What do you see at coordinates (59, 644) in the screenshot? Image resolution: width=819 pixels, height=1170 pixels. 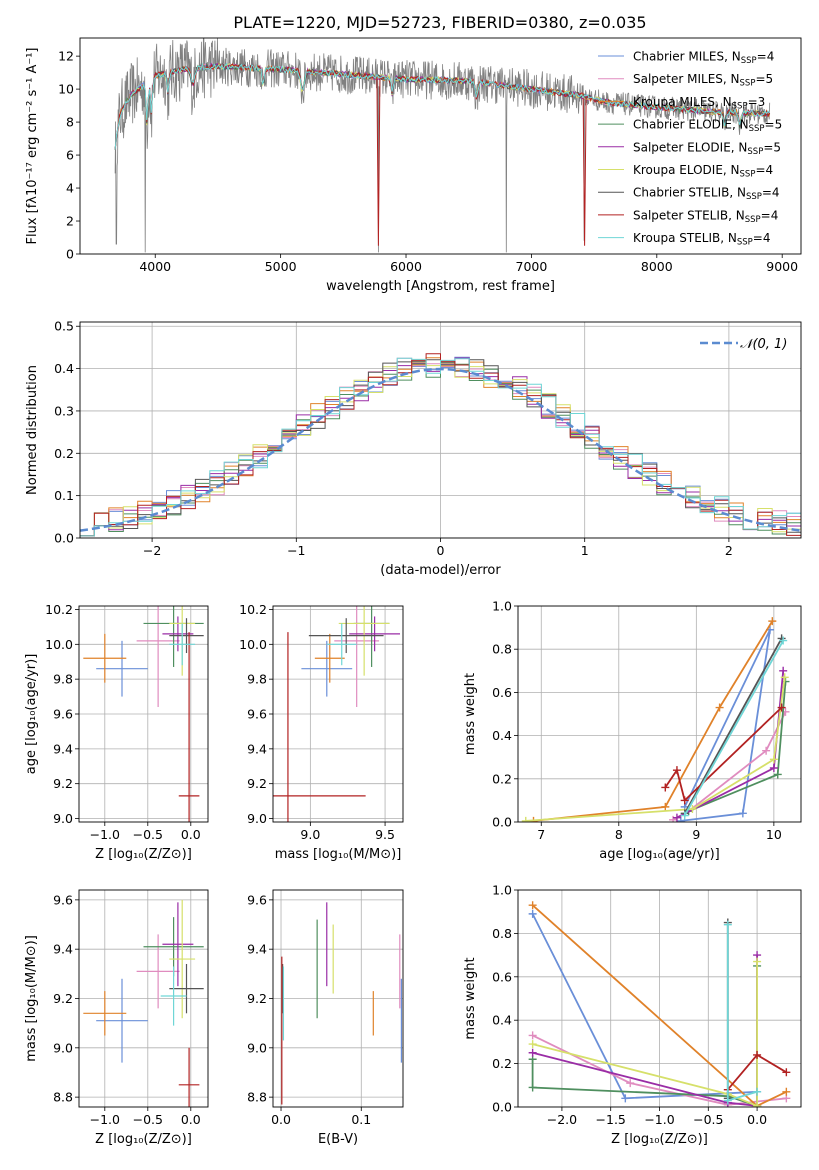 I see `y-tick-label: 10.0` at bounding box center [59, 644].